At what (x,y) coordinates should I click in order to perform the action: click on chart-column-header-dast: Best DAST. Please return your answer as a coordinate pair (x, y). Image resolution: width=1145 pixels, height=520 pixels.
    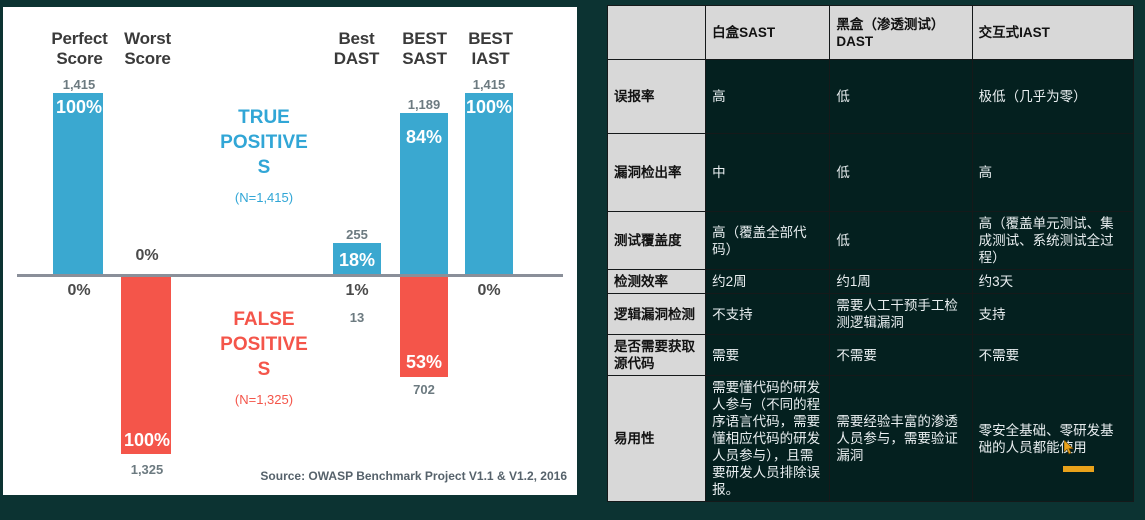
    Looking at the image, I should click on (356, 49).